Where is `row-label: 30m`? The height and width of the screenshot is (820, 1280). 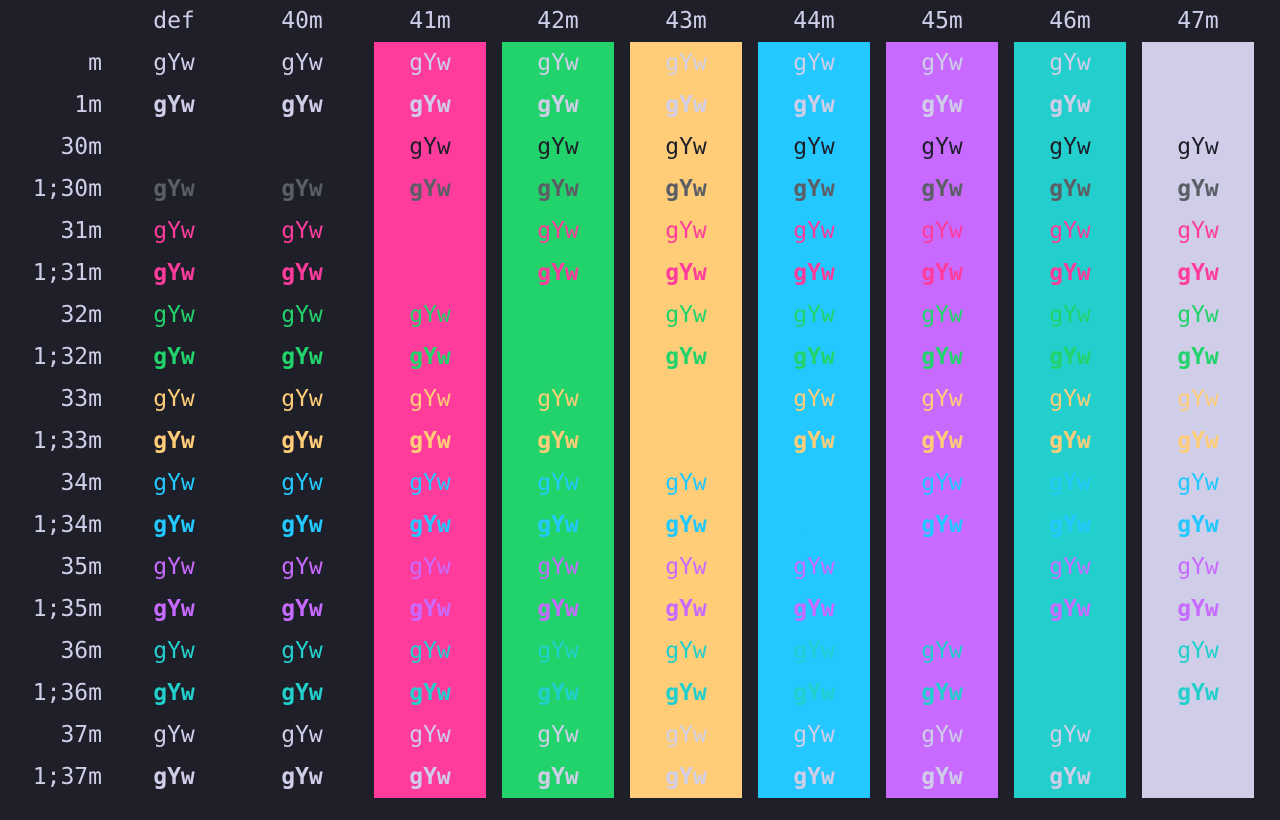
row-label: 30m is located at coordinates (81, 147).